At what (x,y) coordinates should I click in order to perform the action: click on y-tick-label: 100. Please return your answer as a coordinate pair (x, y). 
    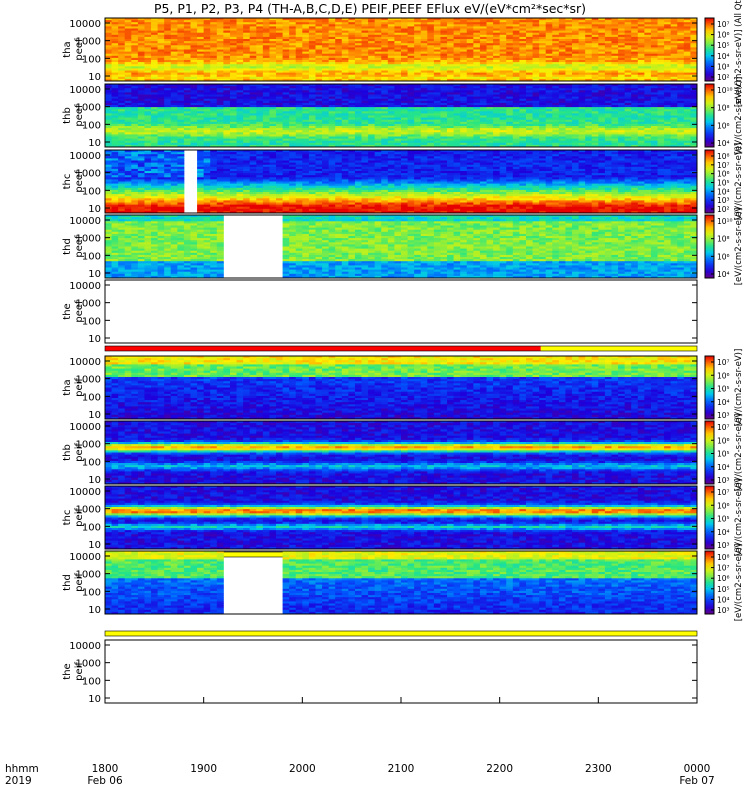
    Looking at the image, I should click on (91, 59).